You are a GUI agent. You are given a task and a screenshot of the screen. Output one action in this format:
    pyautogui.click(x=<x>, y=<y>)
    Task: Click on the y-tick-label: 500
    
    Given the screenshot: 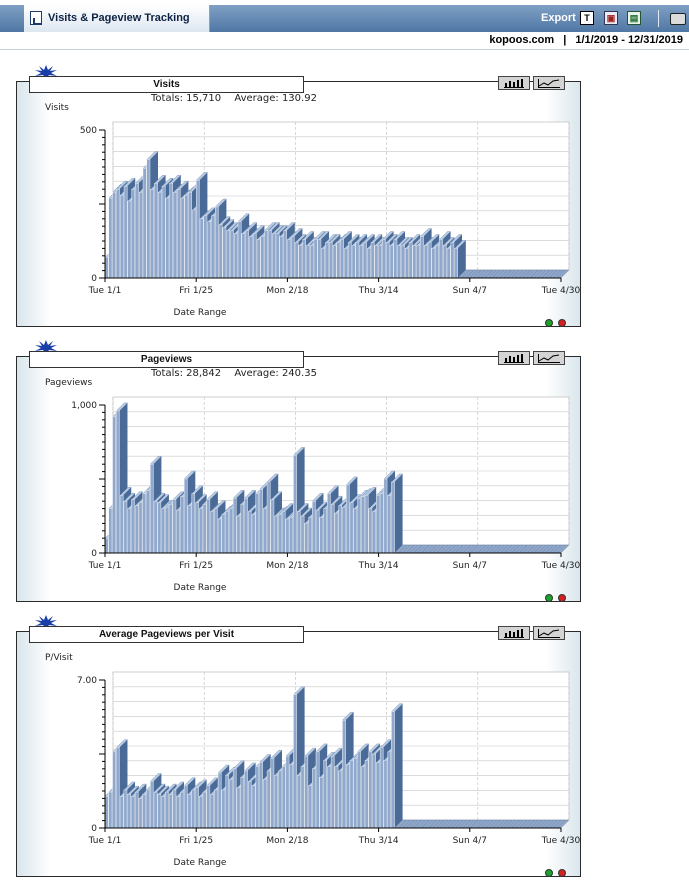 What is the action you would take?
    pyautogui.click(x=88, y=131)
    